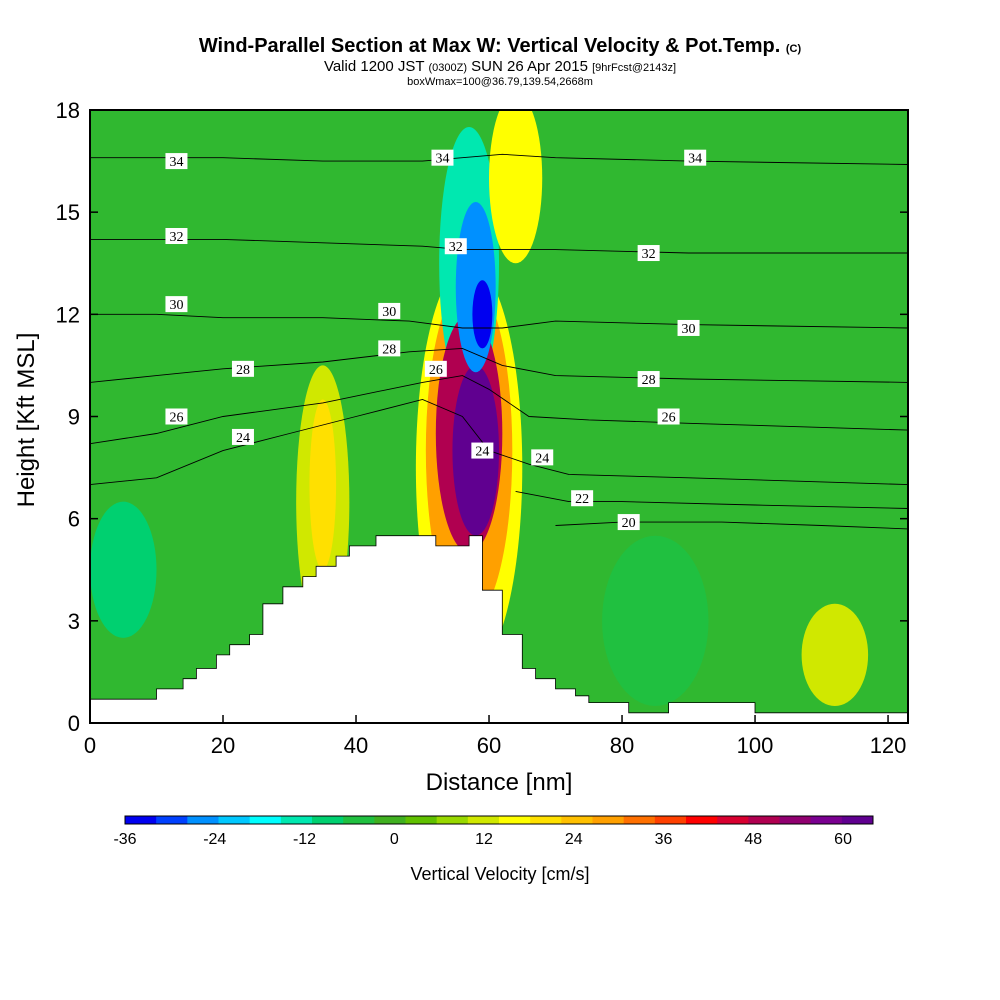  Describe the element at coordinates (493, 831) in the screenshot. I see `colorbar: -36 -24 -12 0 12 24 36 48 60` at that location.